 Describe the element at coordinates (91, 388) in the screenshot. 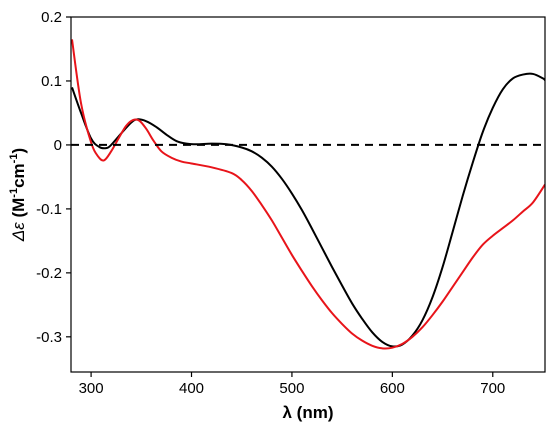

I see `x-tick-label: 300` at that location.